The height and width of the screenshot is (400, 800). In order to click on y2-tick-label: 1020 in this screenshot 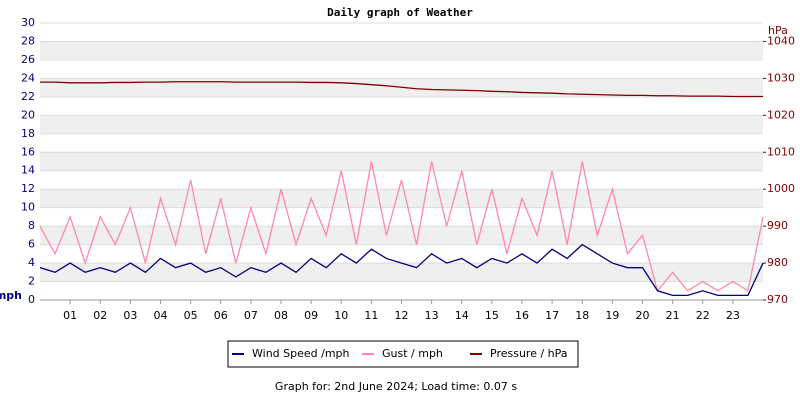, I will do `click(781, 114)`.